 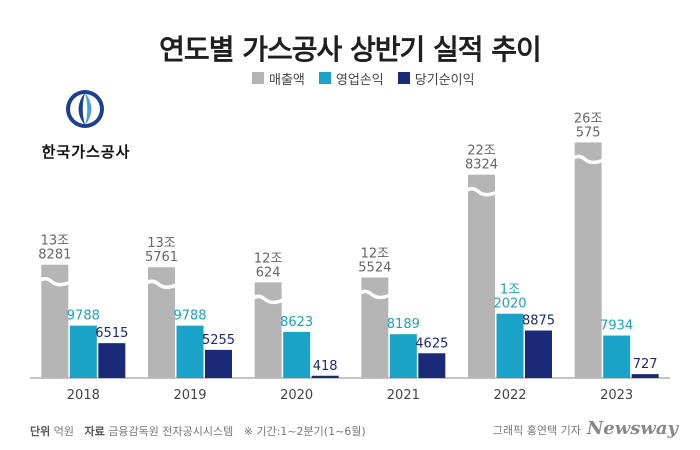 I want to click on brand-logo: Newsway, so click(x=632, y=428).